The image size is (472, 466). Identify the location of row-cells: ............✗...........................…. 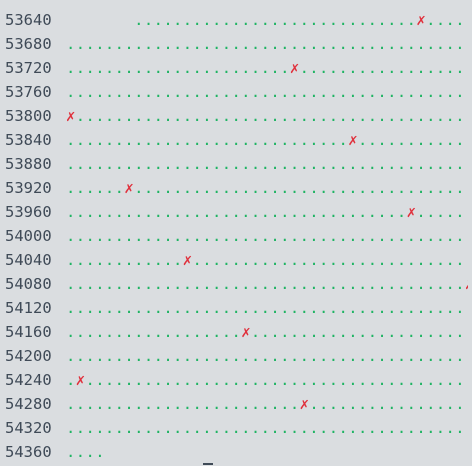
(267, 260).